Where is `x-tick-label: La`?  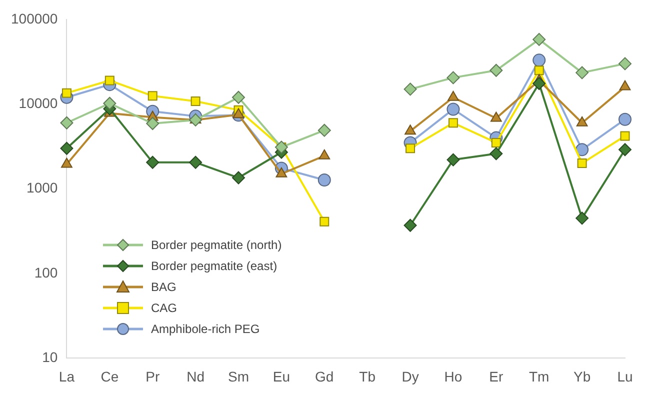 x-tick-label: La is located at coordinates (66, 376).